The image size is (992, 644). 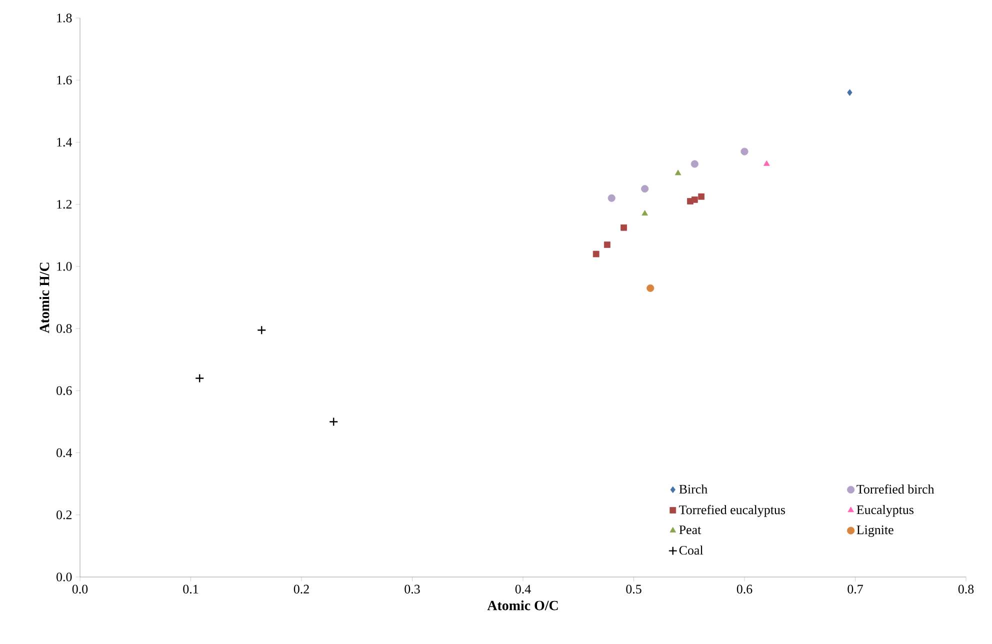 What do you see at coordinates (190, 589) in the screenshot?
I see `x-tick-label: 0.1` at bounding box center [190, 589].